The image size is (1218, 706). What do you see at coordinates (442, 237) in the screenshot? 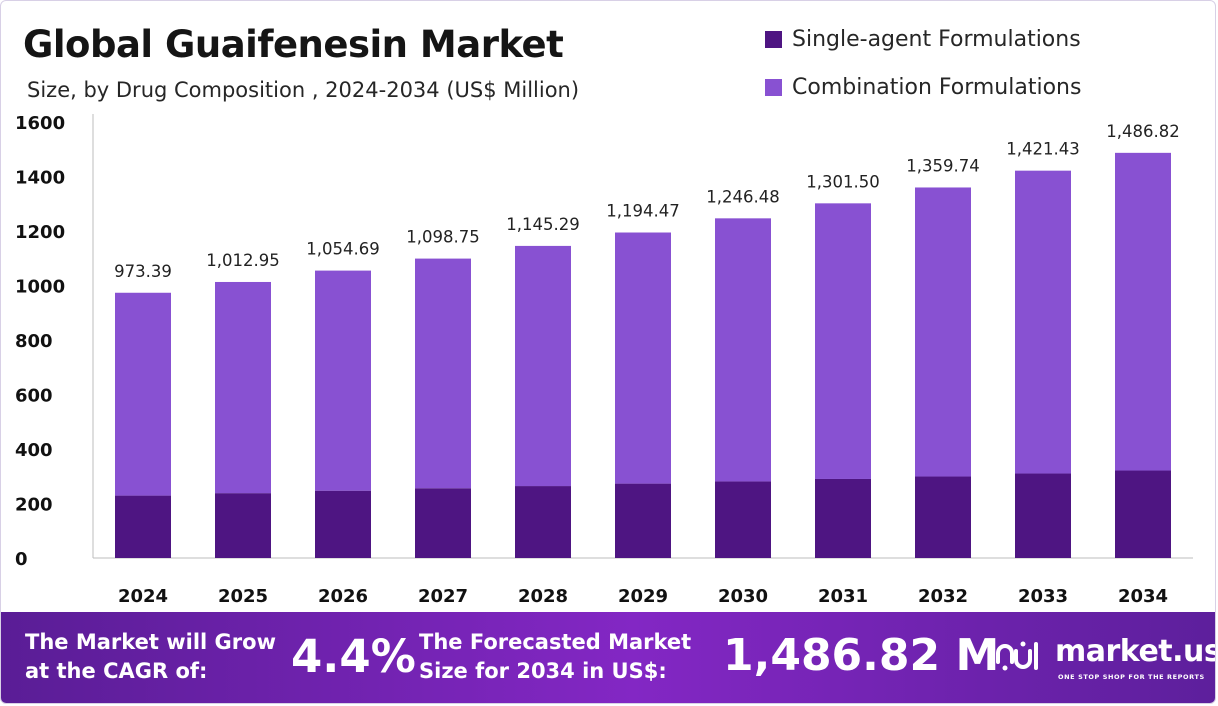
I see `data-label-2027: 1,098.75` at bounding box center [442, 237].